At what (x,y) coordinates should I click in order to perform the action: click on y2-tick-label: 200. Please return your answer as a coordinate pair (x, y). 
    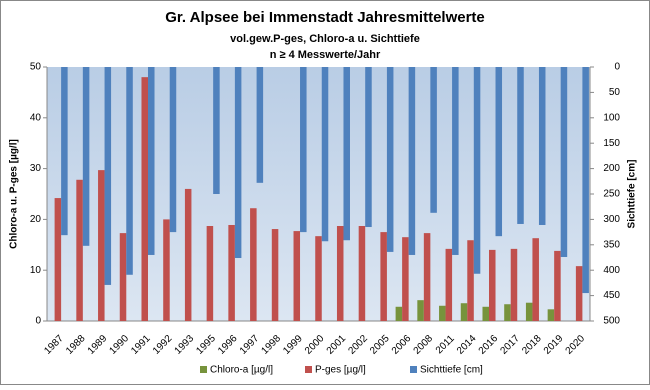
    Looking at the image, I should click on (611, 168).